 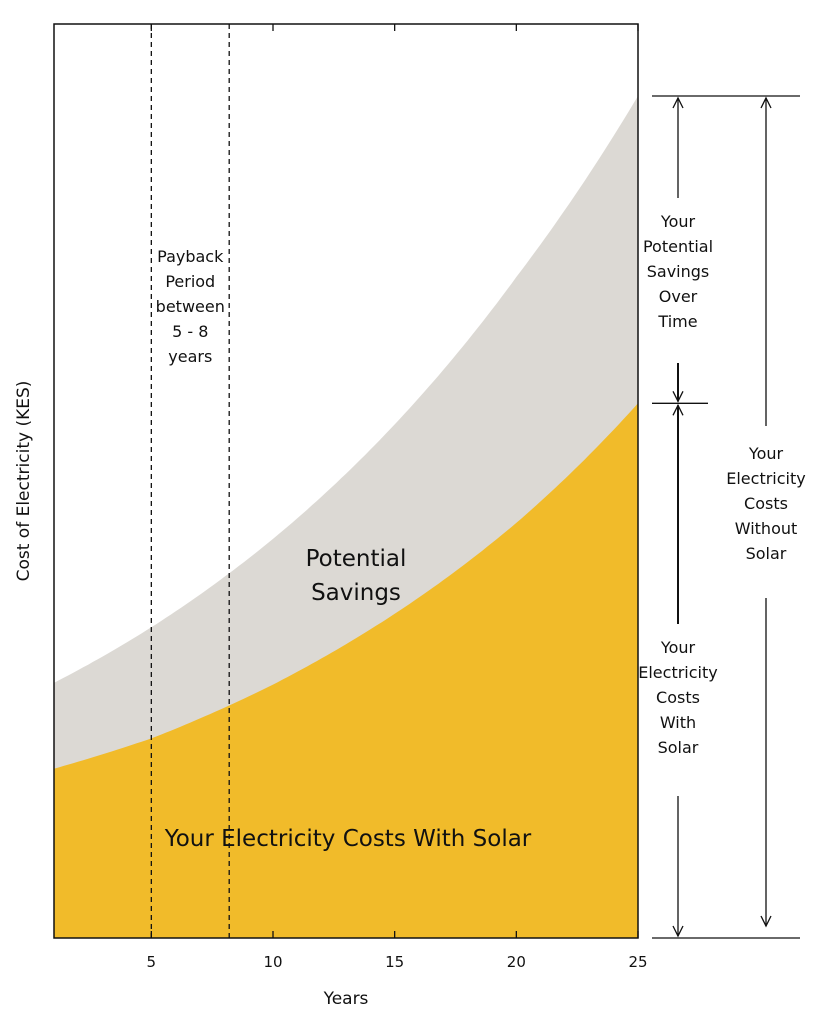 I want to click on with-solar-label: Your Electricity Costs With Solar, so click(x=348, y=839).